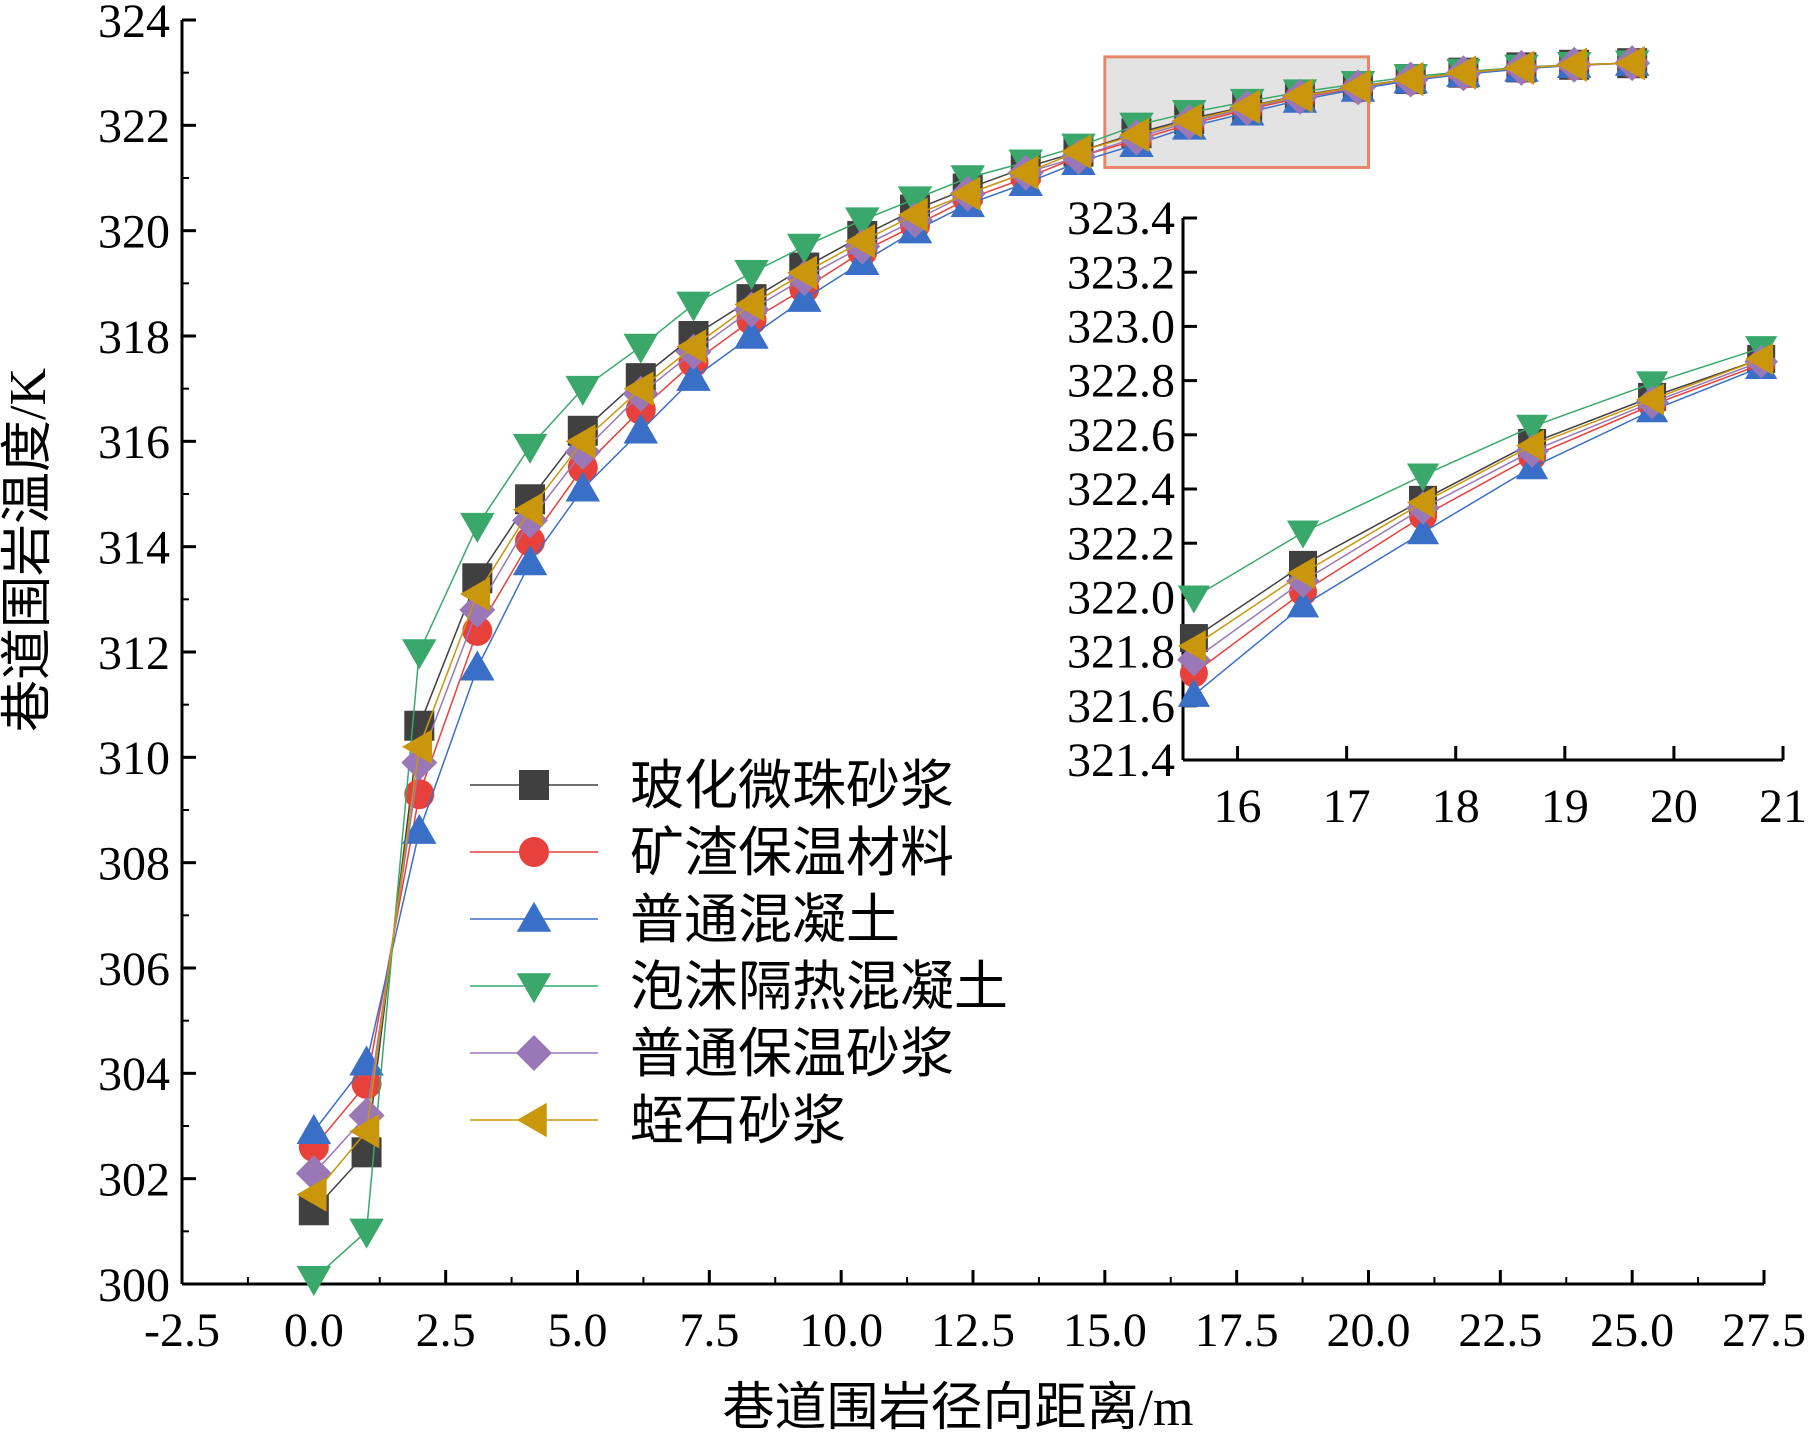 This screenshot has width=1813, height=1446. I want to click on x-tick-label: 17.5, so click(1237, 1330).